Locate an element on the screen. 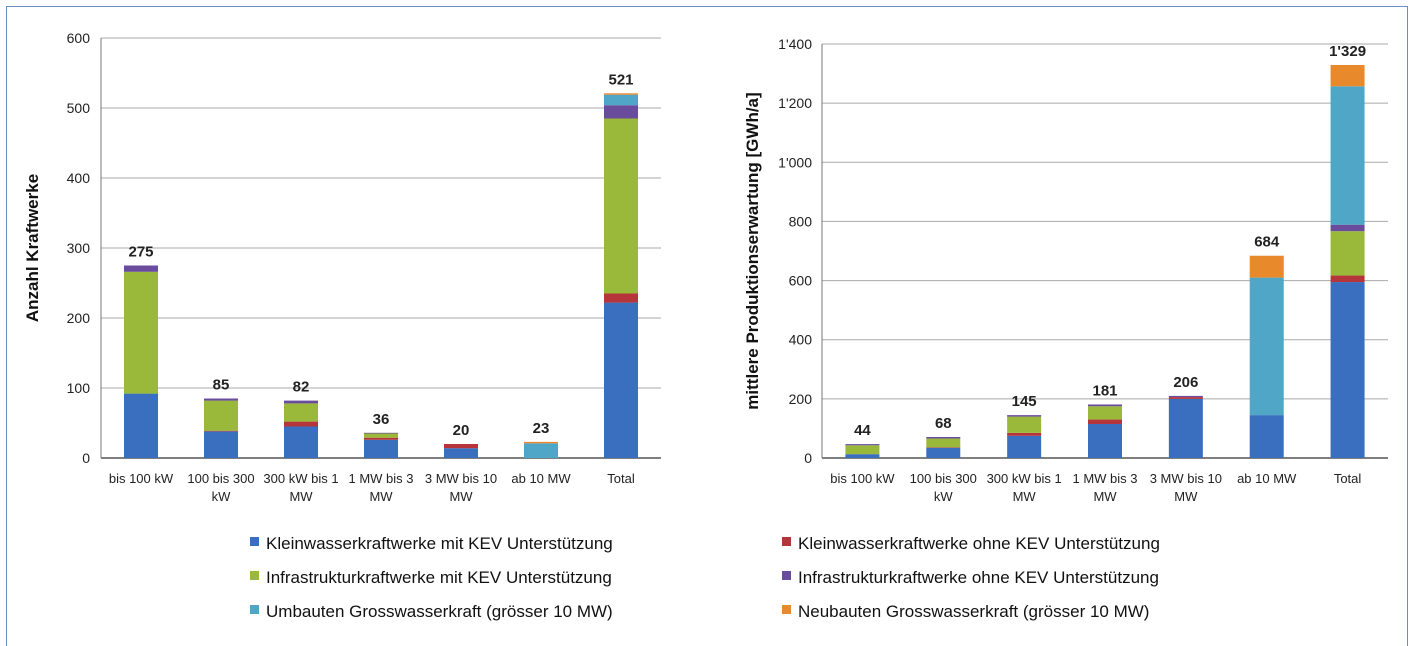 Image resolution: width=1417 pixels, height=646 pixels. x-tick-label: 3 MW bis 10 is located at coordinates (461, 478).